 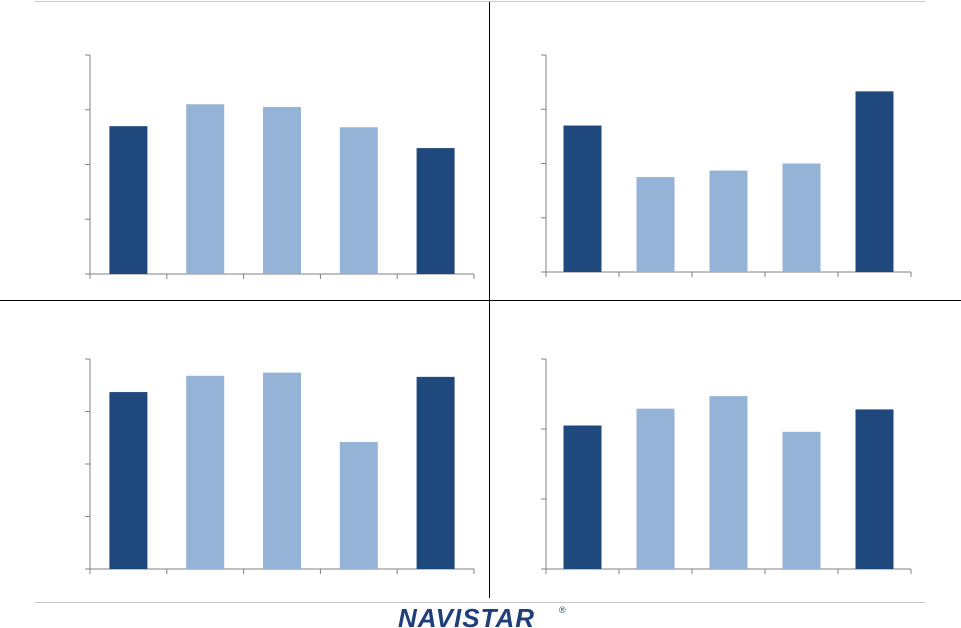 I want to click on registered-mark: ®, so click(x=562, y=610).